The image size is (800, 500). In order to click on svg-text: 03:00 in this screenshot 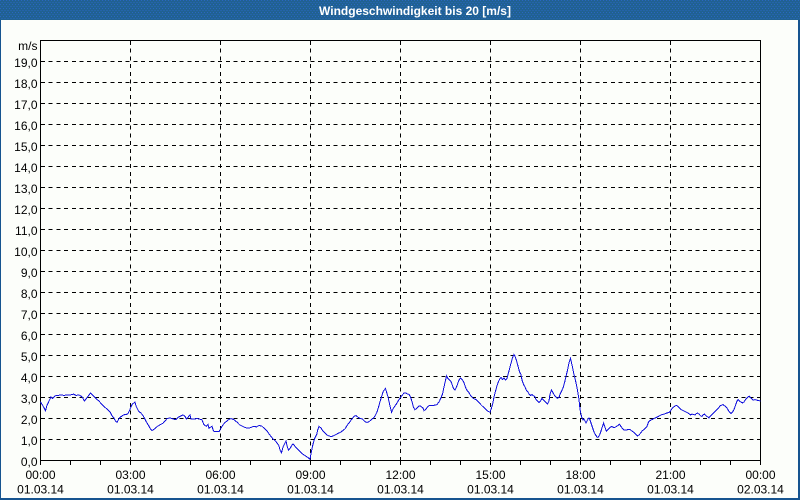, I will do `click(130, 475)`.